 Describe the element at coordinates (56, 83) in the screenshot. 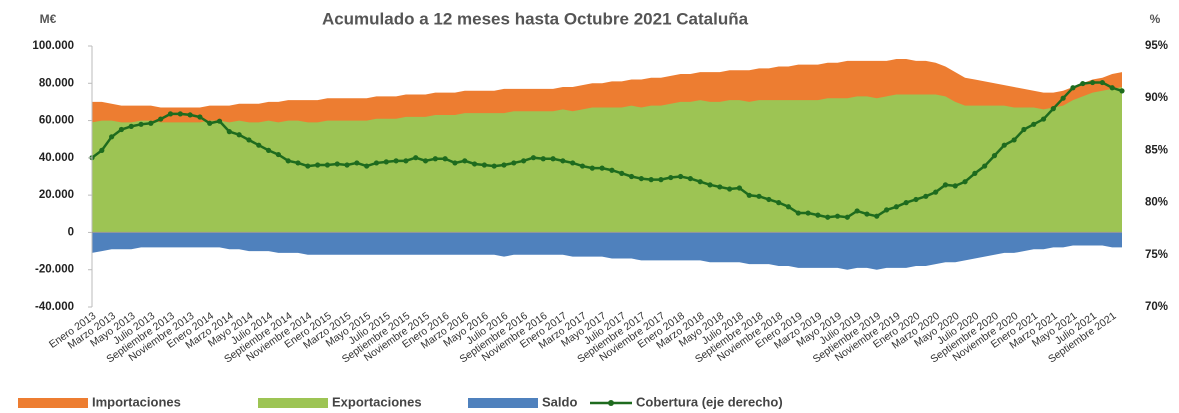

I see `y-tick-label: 80.000` at that location.